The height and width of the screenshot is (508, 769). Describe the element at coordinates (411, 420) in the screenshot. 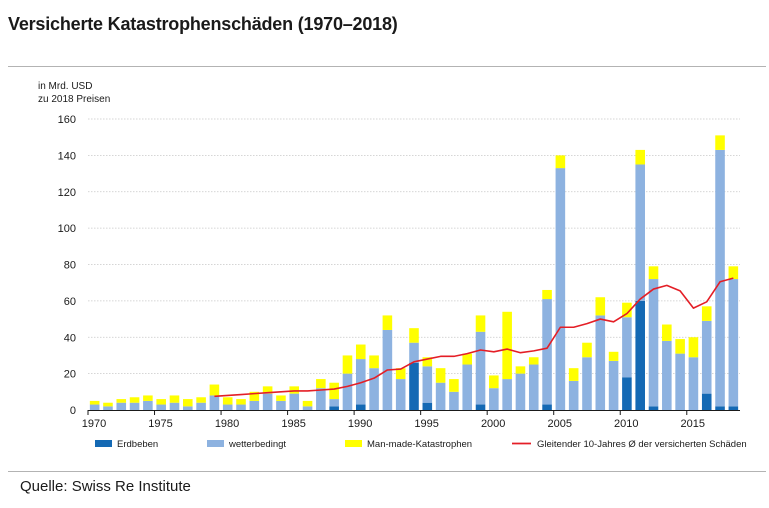

I see `x-axis: 1970 1975 1980 1985 1990 1995 2000 2005 2010 2015` at that location.